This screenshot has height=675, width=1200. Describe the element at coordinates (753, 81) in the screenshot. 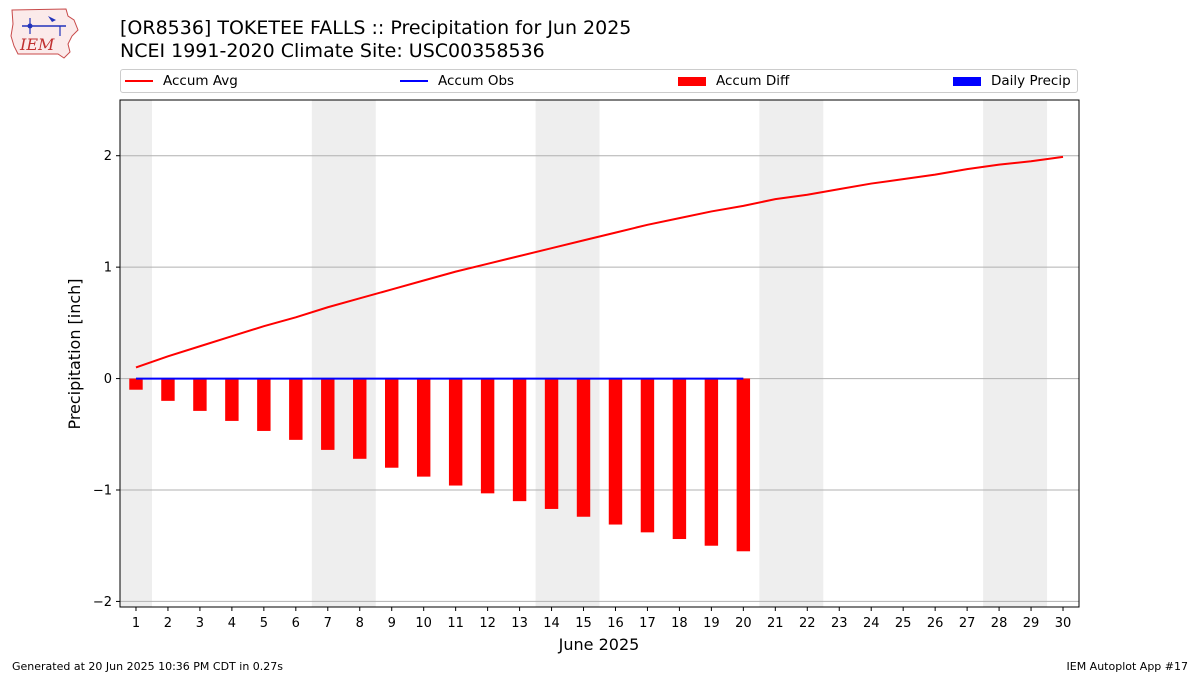

I see `legend-label: Accum Diff` at that location.